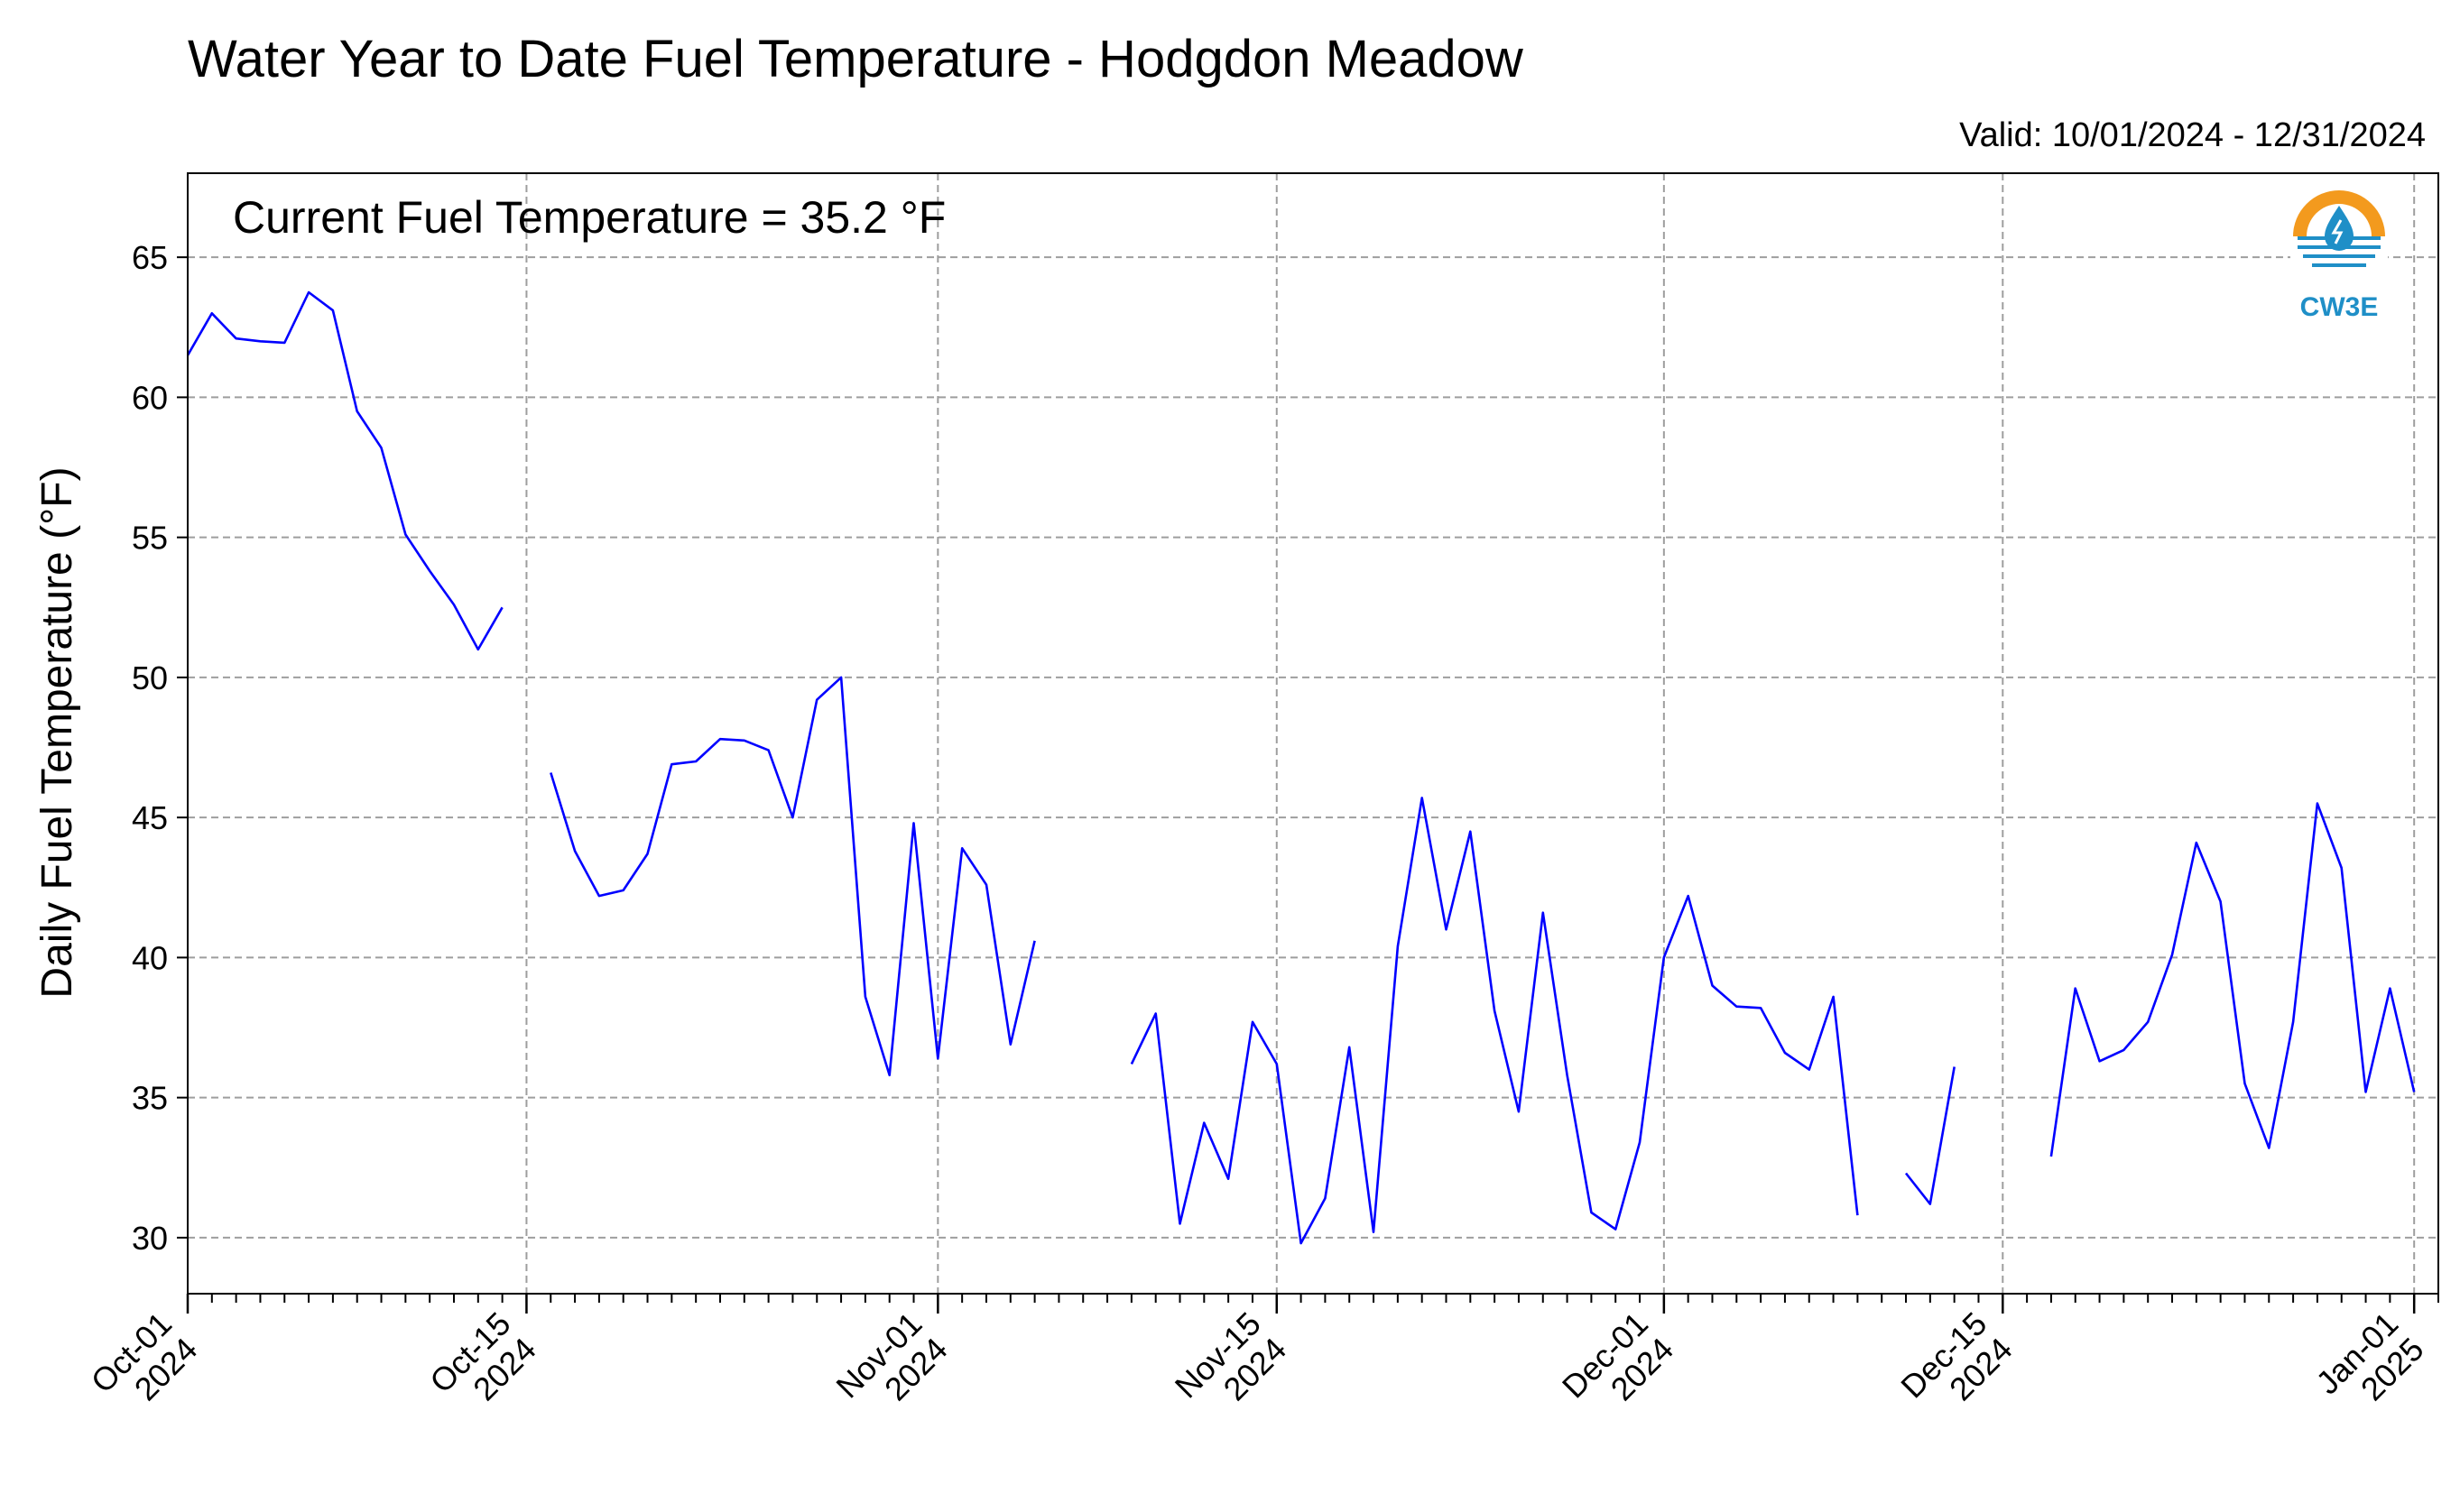  Describe the element at coordinates (150, 957) in the screenshot. I see `y-tick-label: 40` at that location.